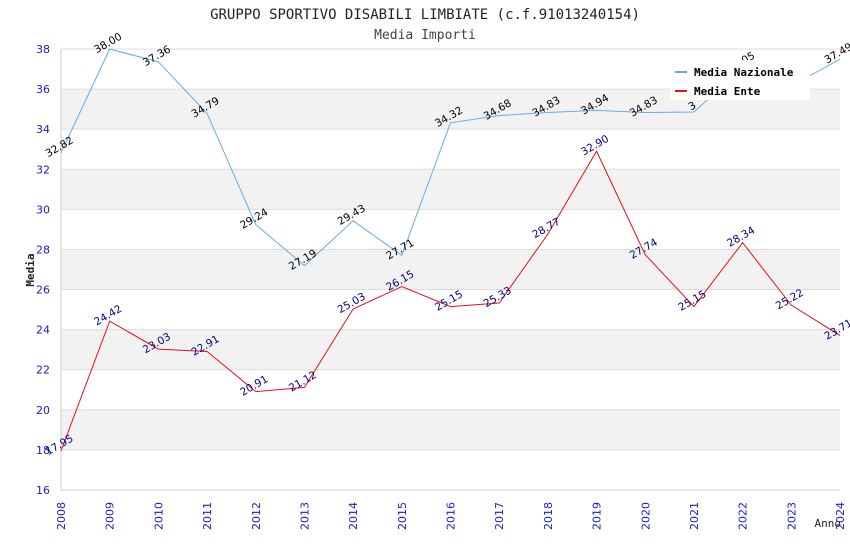  Describe the element at coordinates (353, 516) in the screenshot. I see `x-tick-label: 2014` at that location.